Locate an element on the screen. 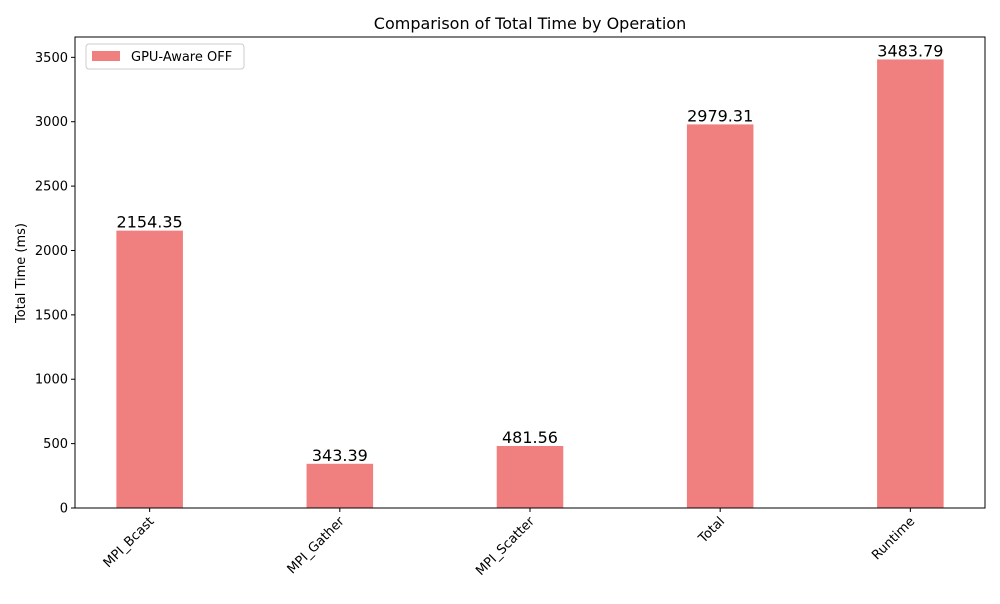  y-tick-label: 2000 is located at coordinates (51, 251).